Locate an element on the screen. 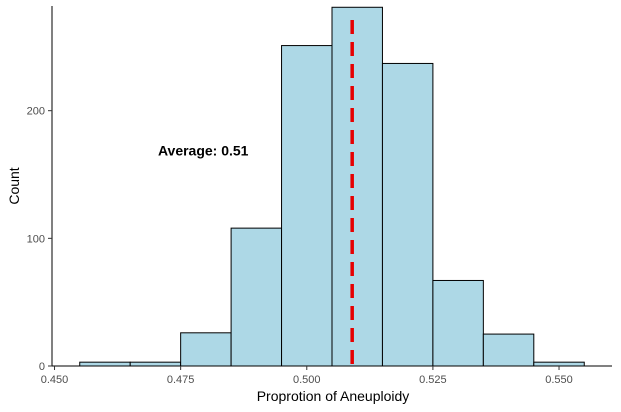 Image resolution: width=621 pixels, height=412 pixels. x-tick-label: 0.450 is located at coordinates (55, 380).